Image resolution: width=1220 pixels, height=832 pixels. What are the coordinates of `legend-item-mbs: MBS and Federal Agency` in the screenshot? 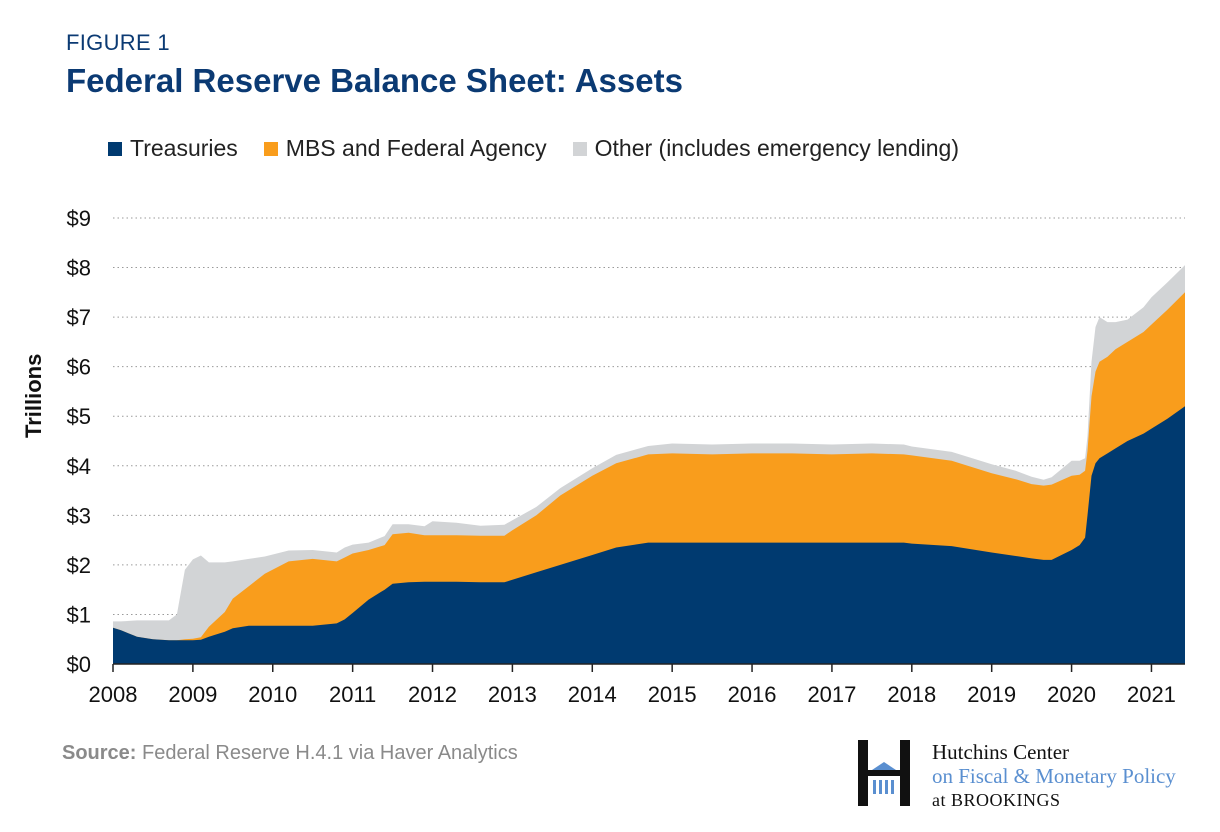 It's located at (405, 148).